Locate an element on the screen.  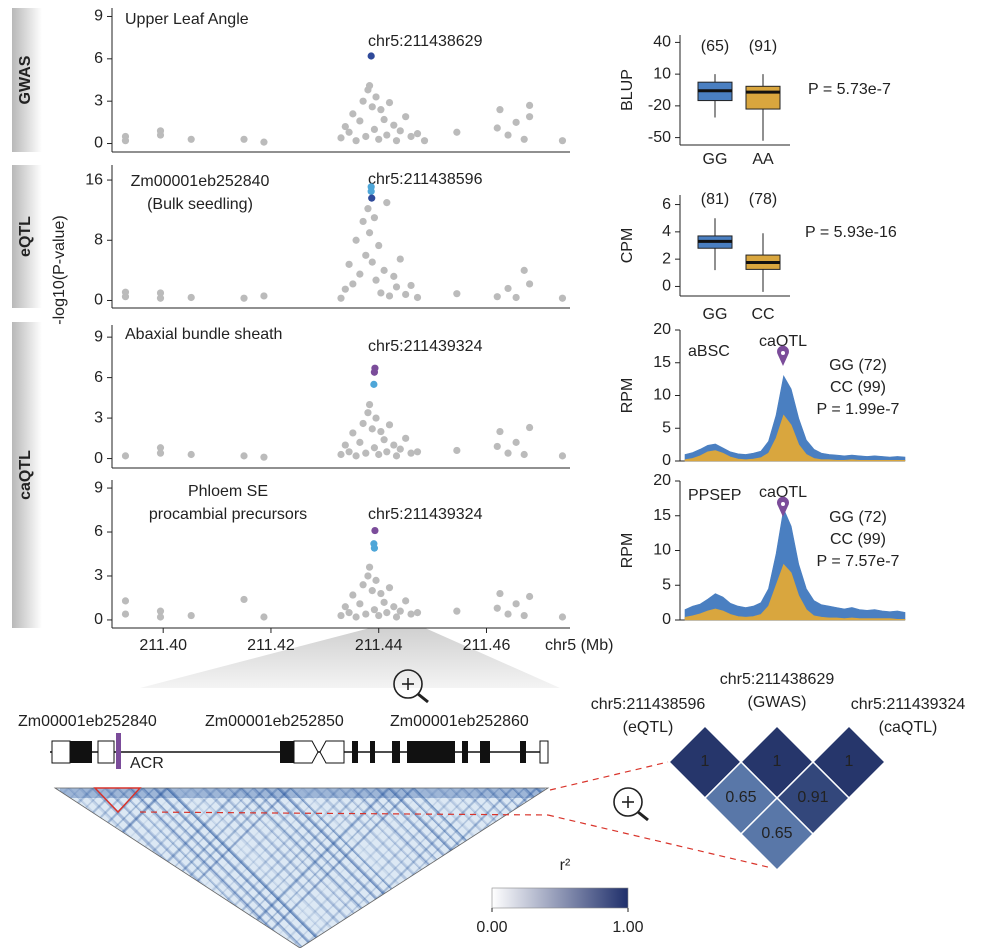
x-tick-label: 211.46 is located at coordinates (487, 645).